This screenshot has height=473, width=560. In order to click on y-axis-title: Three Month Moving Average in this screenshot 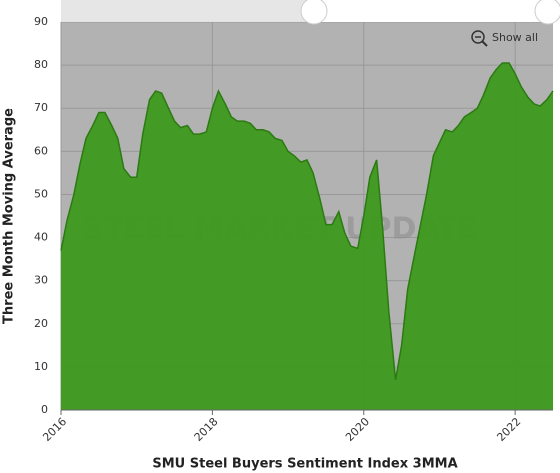, I will do `click(9, 216)`.